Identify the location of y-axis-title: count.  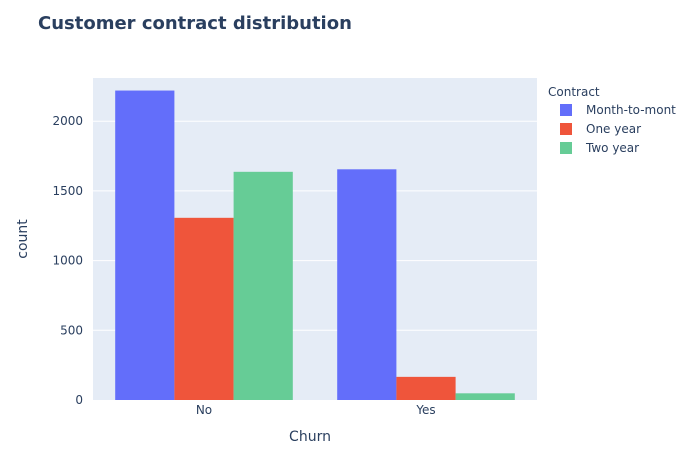
(23, 239).